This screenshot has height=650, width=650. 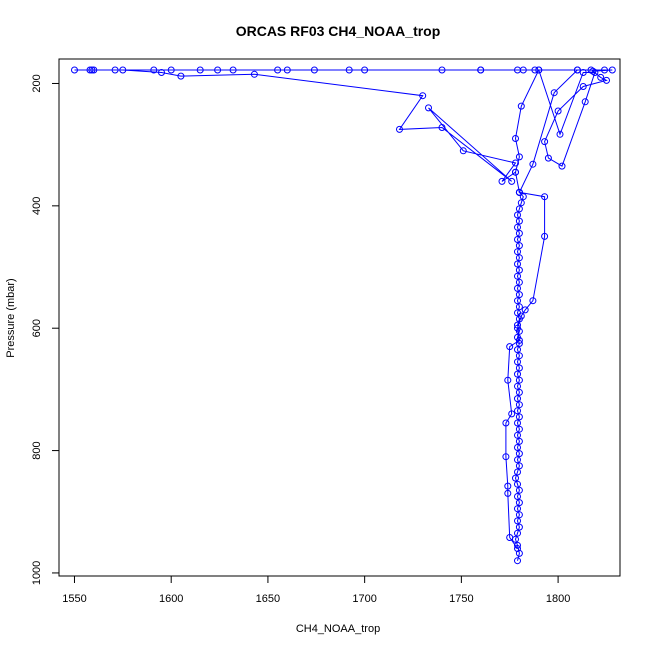 What do you see at coordinates (171, 599) in the screenshot?
I see `x-tick-label: 1600` at bounding box center [171, 599].